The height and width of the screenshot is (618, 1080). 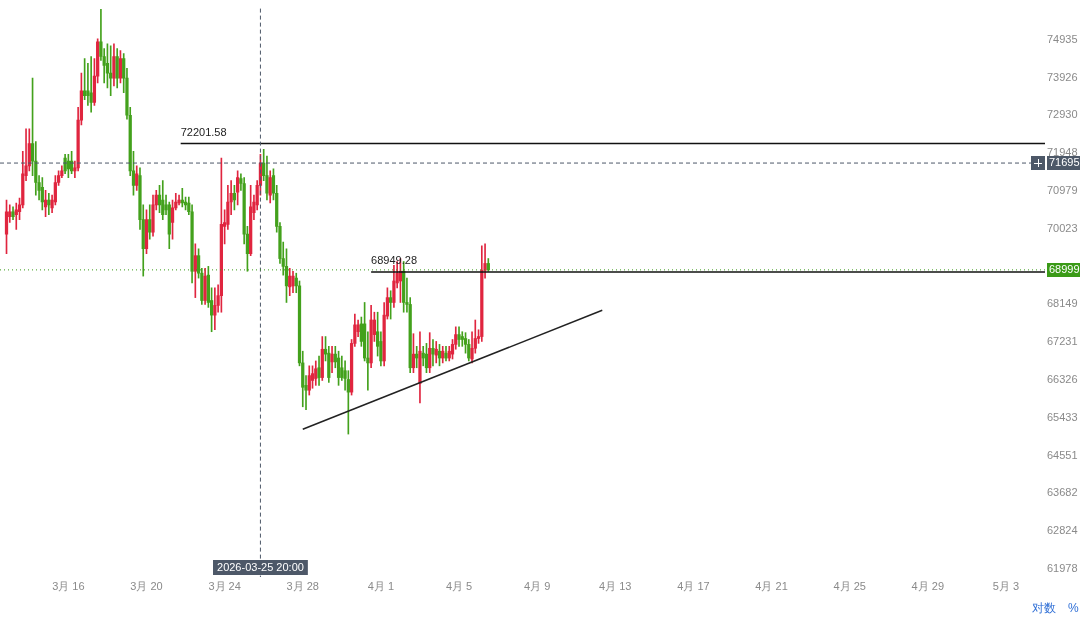 I want to click on y-tick-label: 74935, so click(x=1062, y=38).